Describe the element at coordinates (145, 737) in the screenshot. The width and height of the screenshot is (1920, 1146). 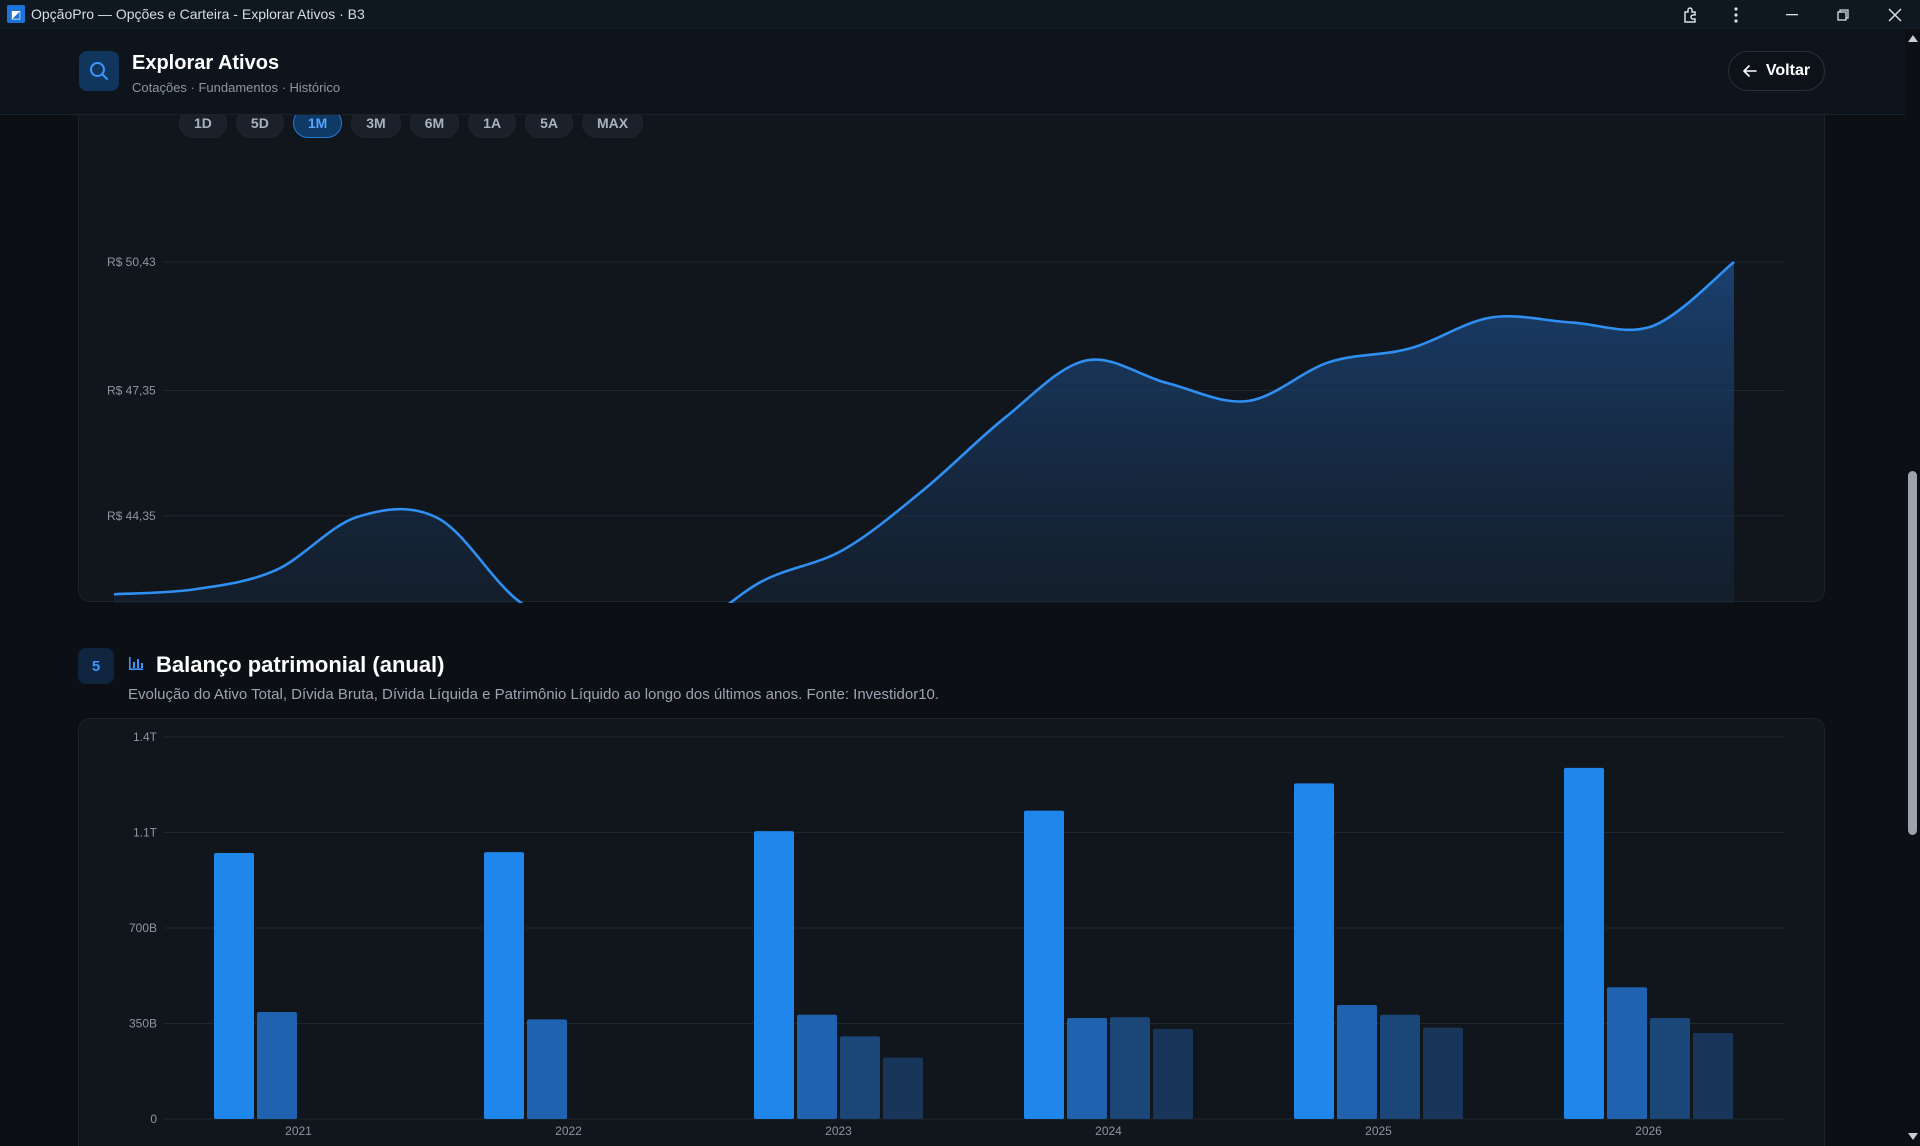
I see `y-tick-label: 1.4T` at that location.